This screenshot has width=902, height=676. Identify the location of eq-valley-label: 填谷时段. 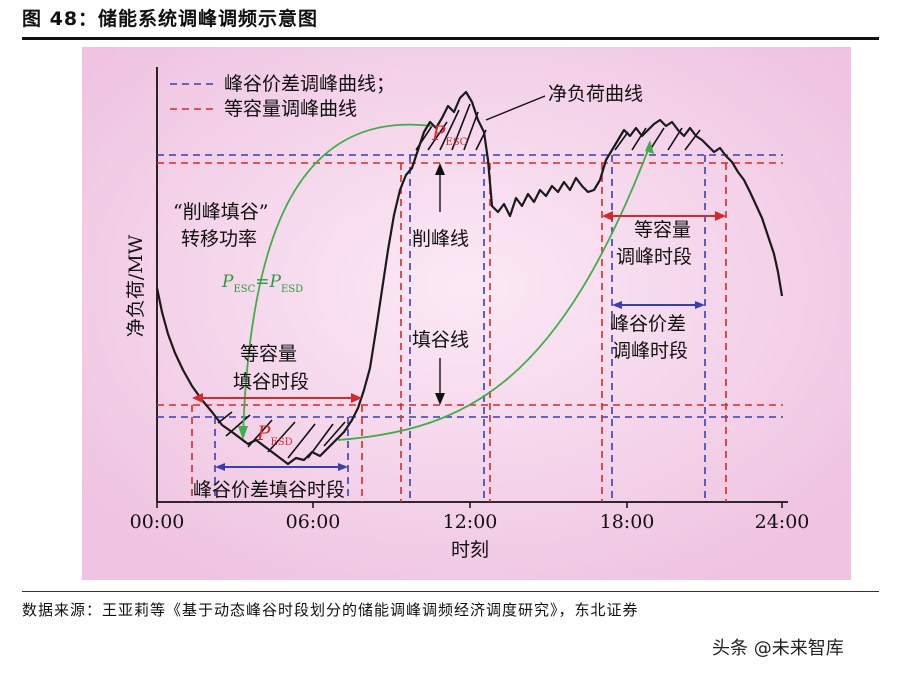
(271, 382).